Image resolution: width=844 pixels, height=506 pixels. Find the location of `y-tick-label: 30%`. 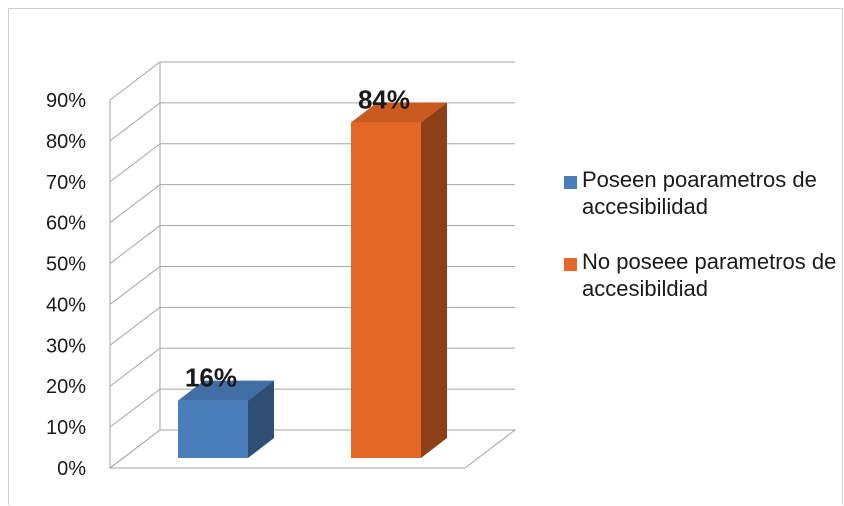

y-tick-label: 30% is located at coordinates (66, 346).